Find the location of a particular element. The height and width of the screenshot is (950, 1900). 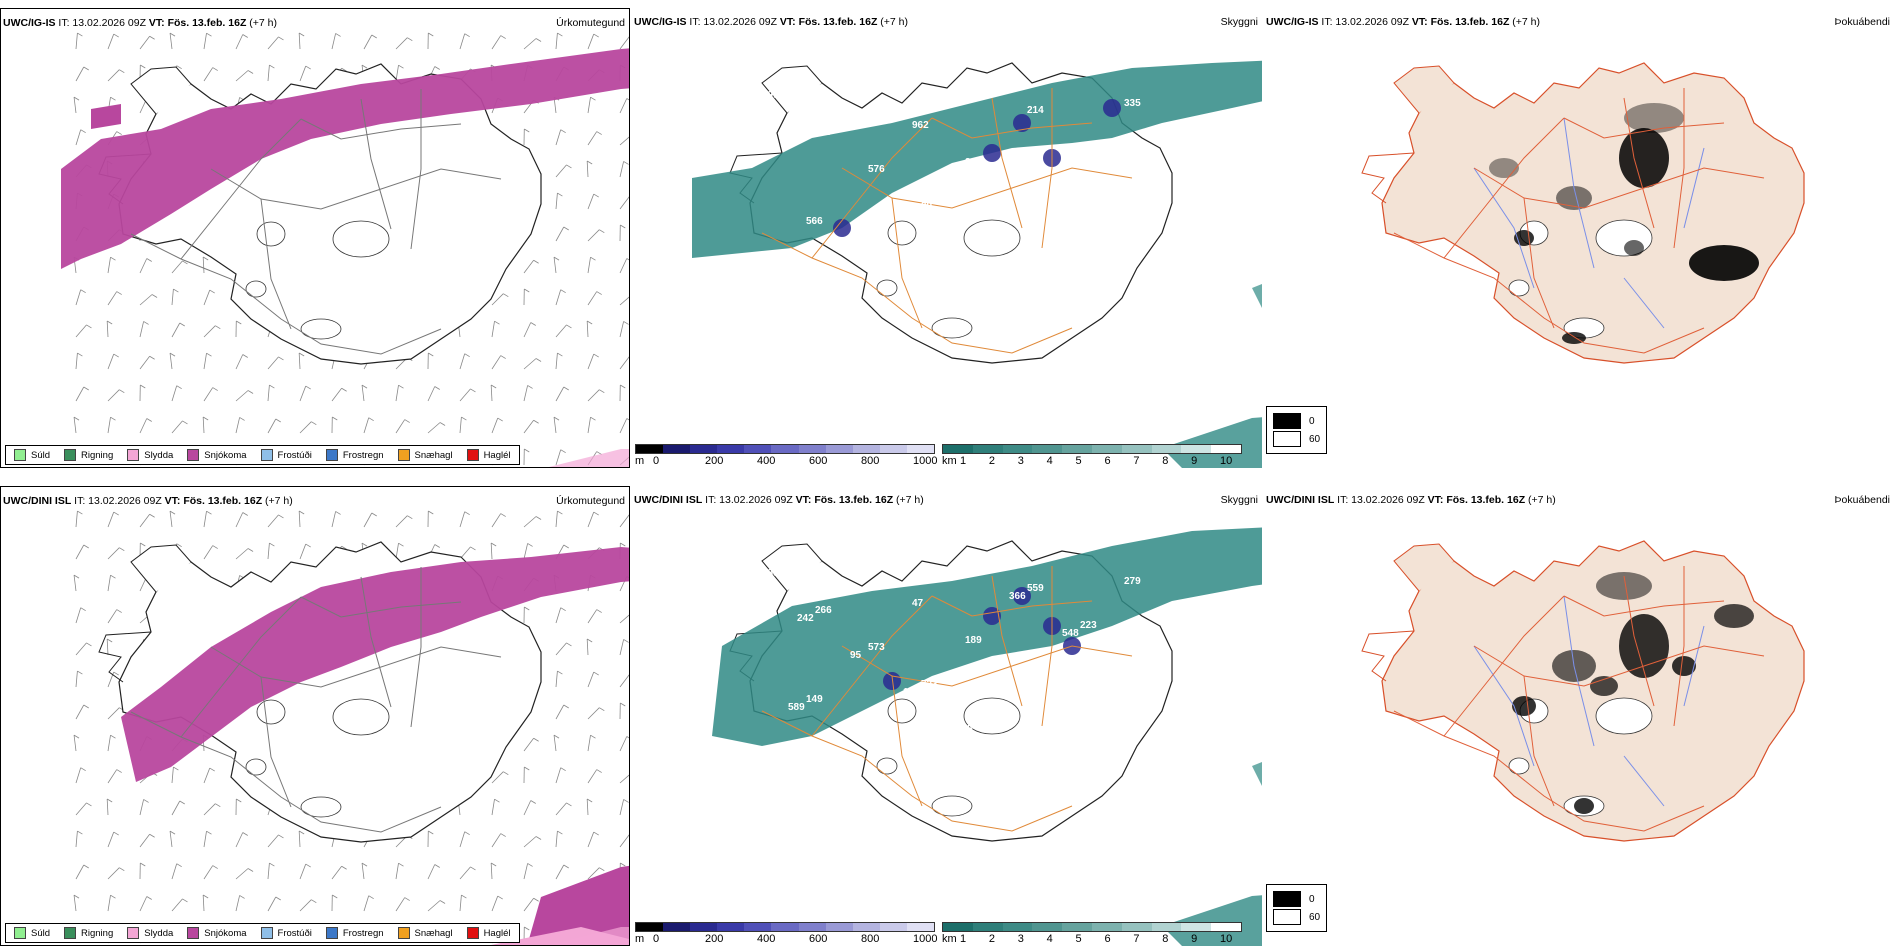

fog-index-blob is located at coordinates (1644, 158).